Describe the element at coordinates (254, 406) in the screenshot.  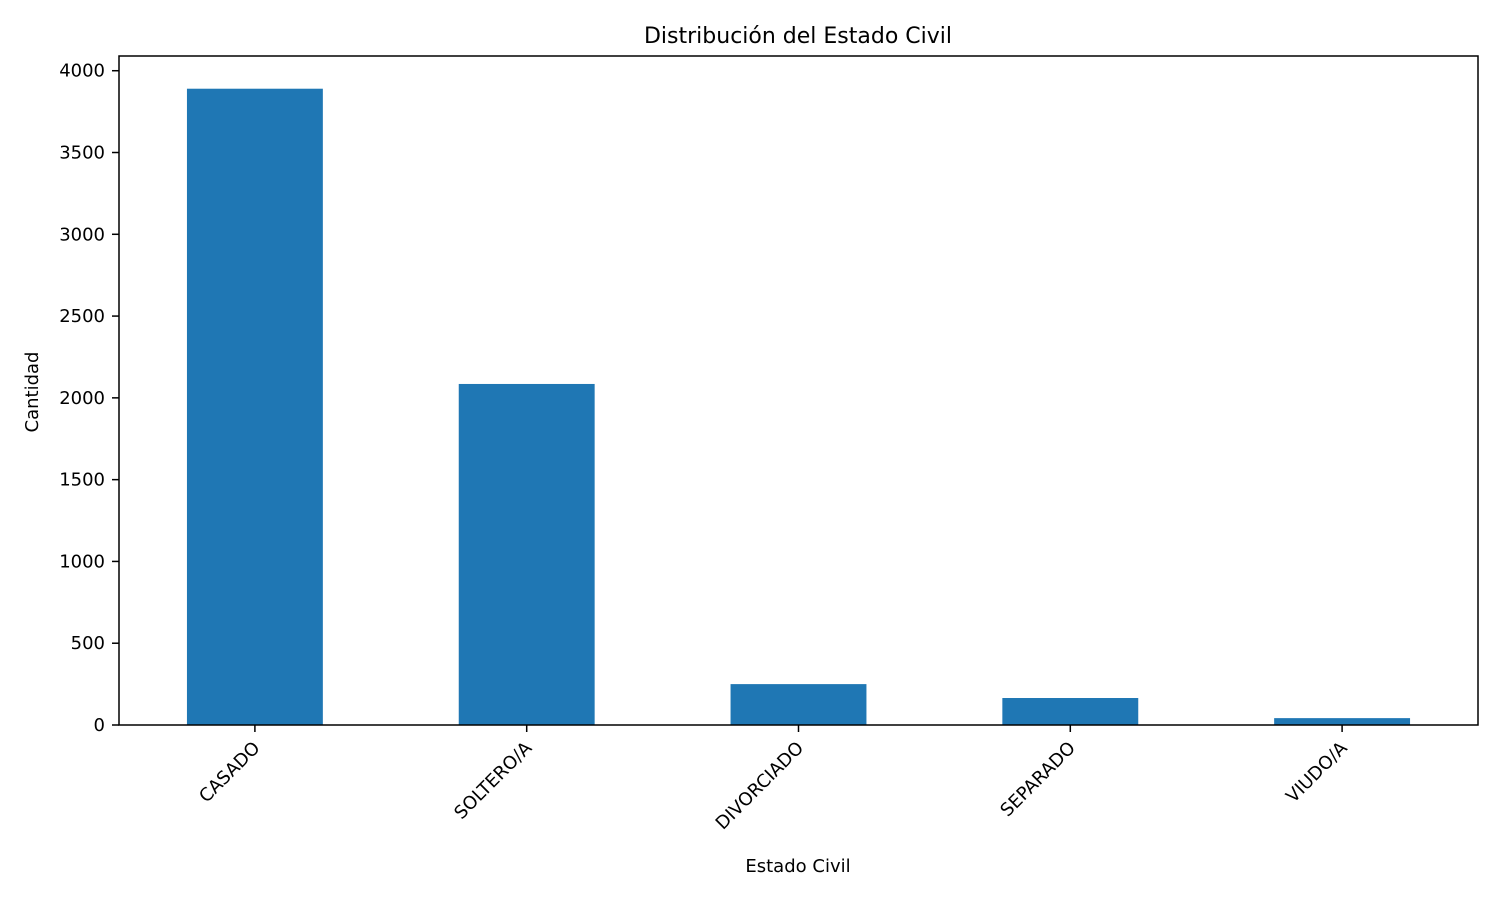
I see `bar-casado` at that location.